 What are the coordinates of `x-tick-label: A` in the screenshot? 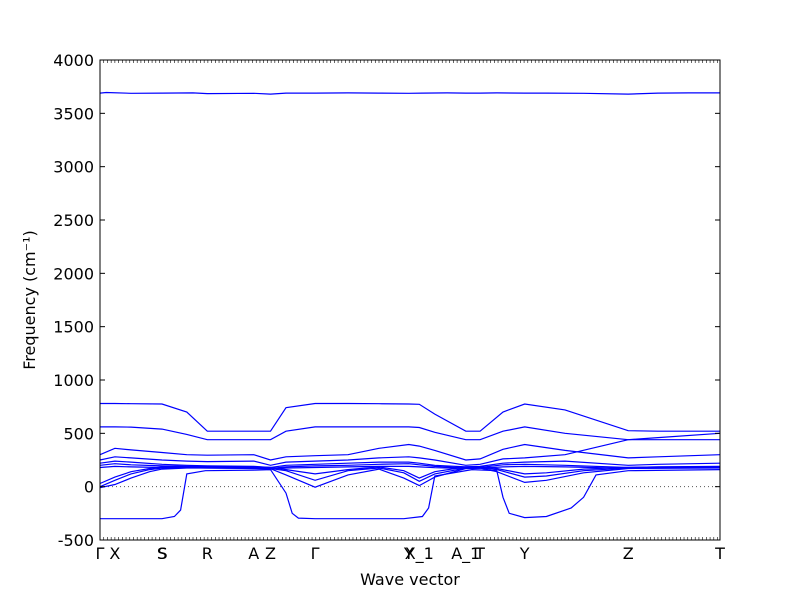 It's located at (253, 553).